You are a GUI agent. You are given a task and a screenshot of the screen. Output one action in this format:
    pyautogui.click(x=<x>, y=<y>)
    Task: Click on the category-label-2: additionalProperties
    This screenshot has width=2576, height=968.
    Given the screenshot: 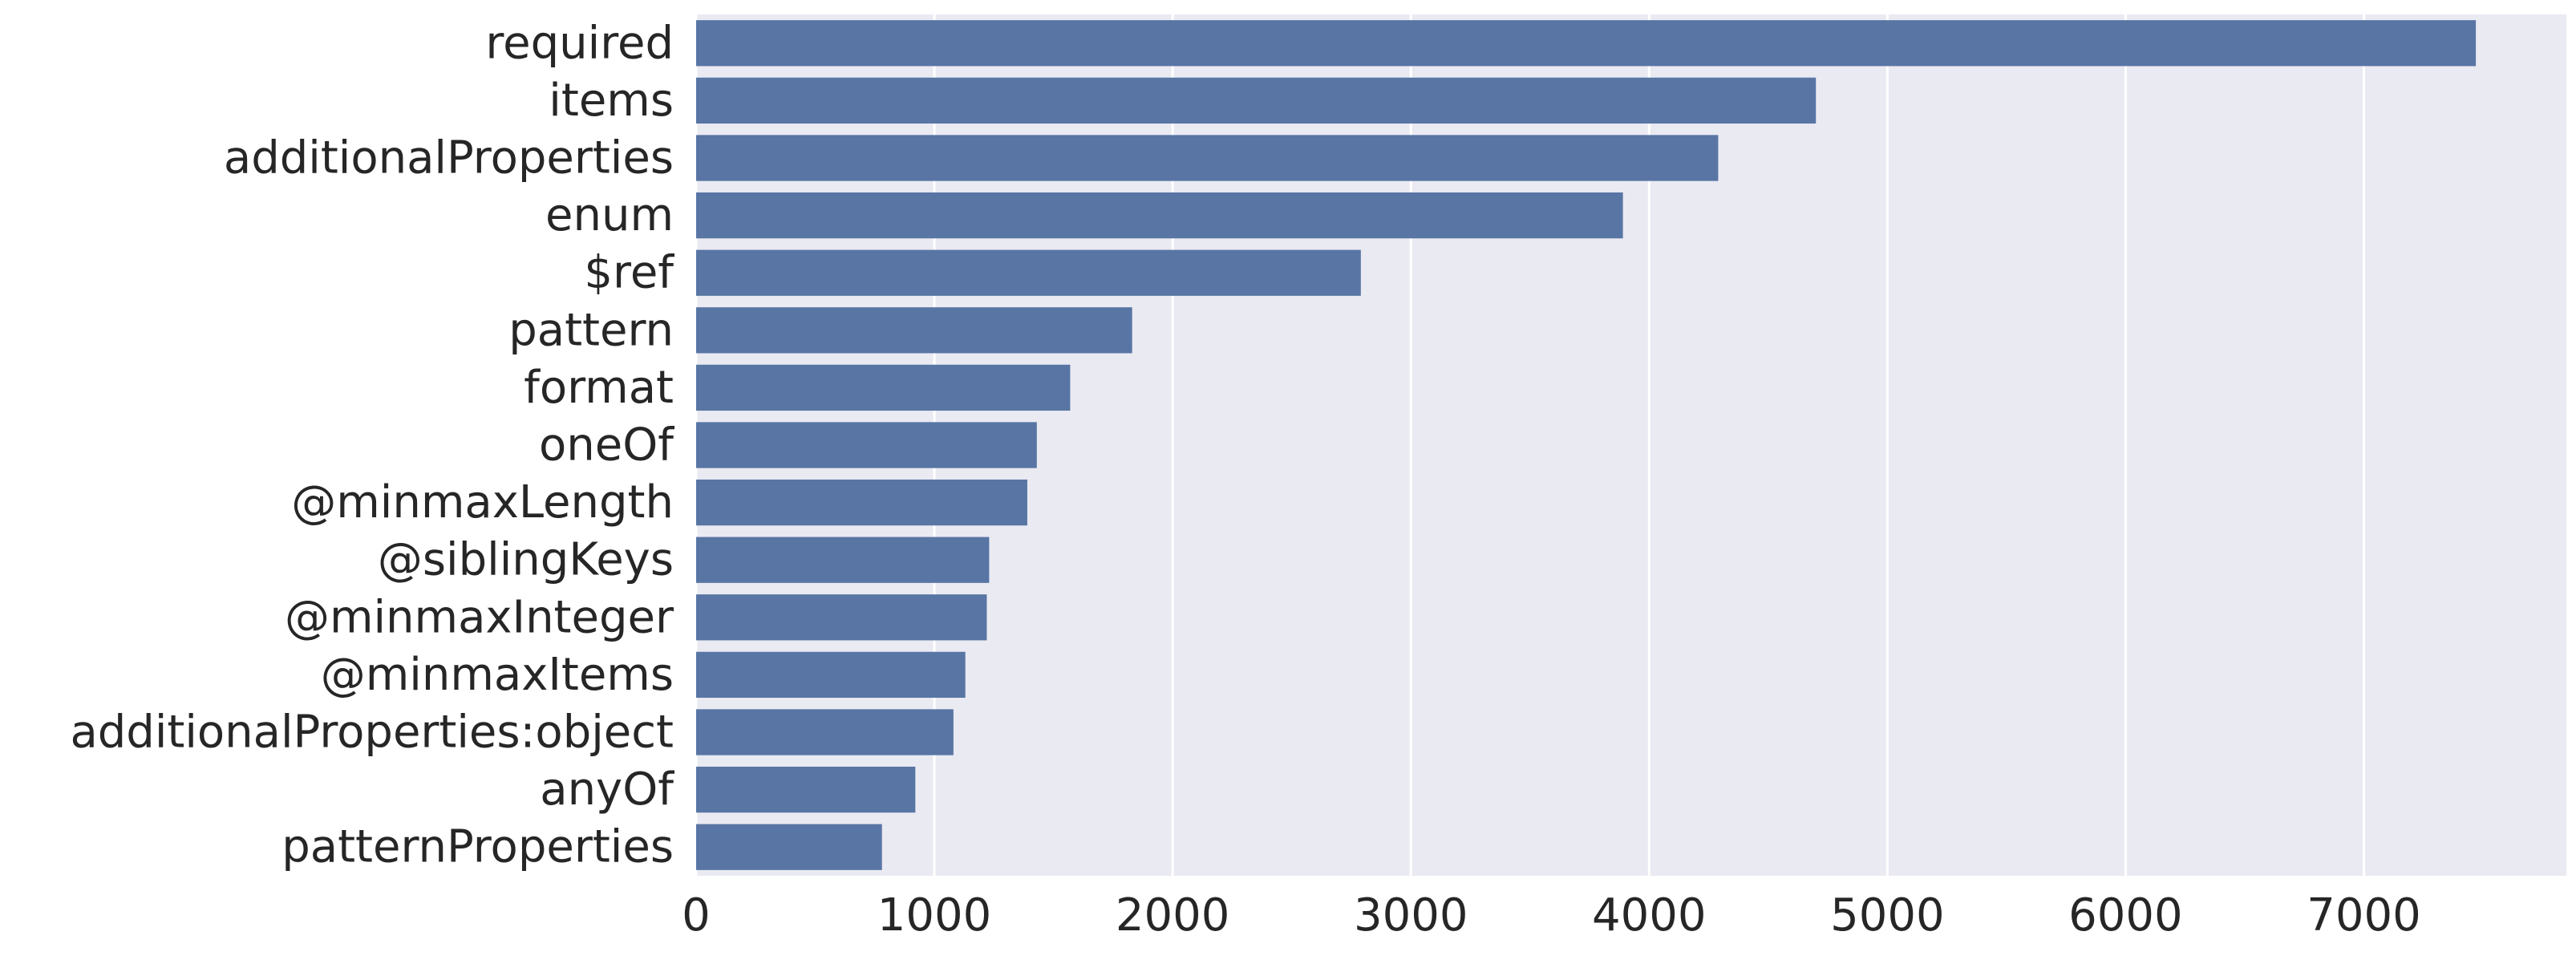 What is the action you would take?
    pyautogui.click(x=449, y=158)
    